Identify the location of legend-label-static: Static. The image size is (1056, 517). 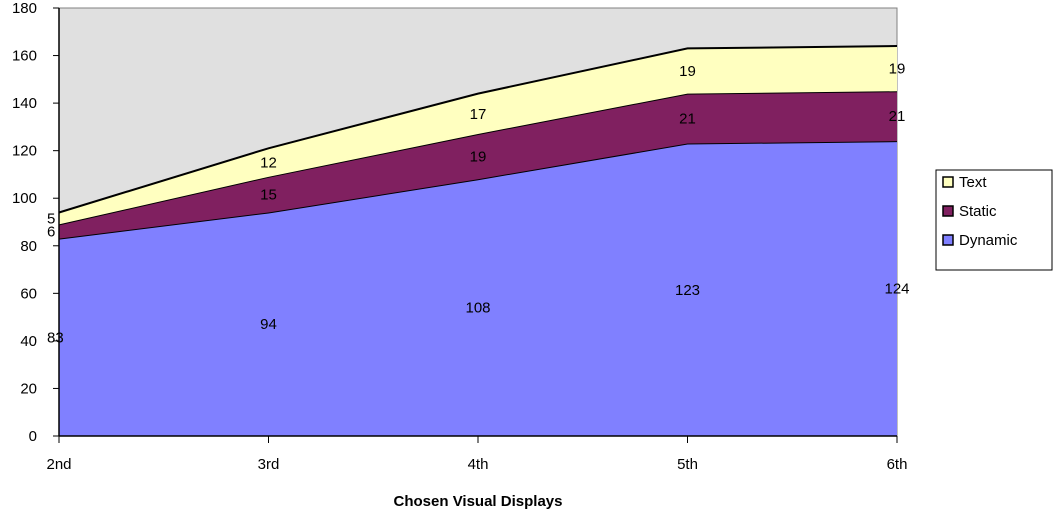
(978, 211).